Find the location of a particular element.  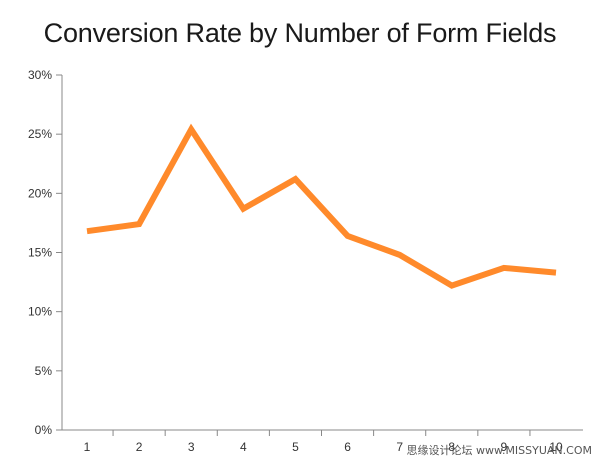

x-tick-label: 9 is located at coordinates (504, 447).